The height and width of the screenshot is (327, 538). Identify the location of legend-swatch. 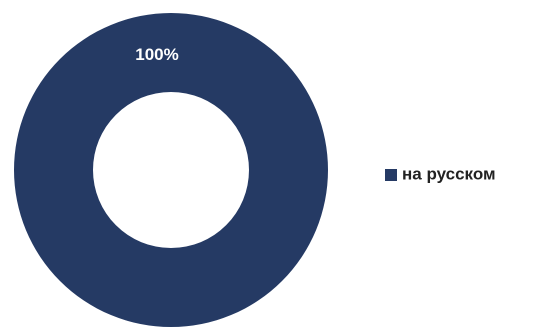
(391, 175).